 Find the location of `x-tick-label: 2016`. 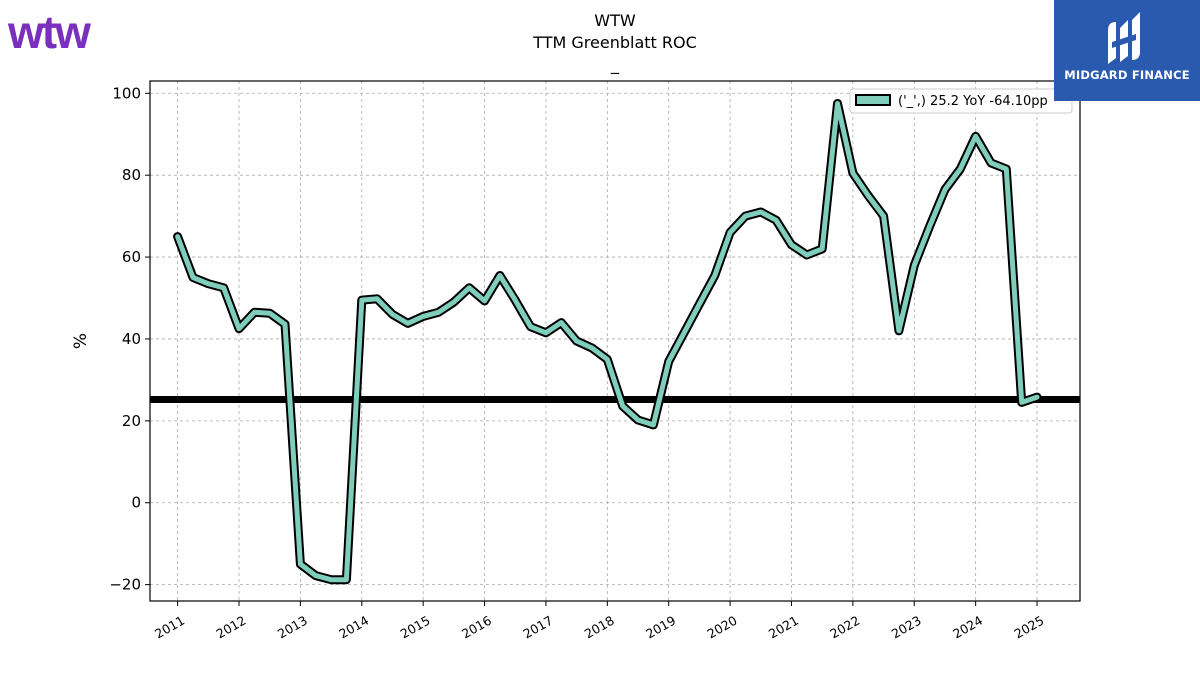

x-tick-label: 2016 is located at coordinates (476, 627).